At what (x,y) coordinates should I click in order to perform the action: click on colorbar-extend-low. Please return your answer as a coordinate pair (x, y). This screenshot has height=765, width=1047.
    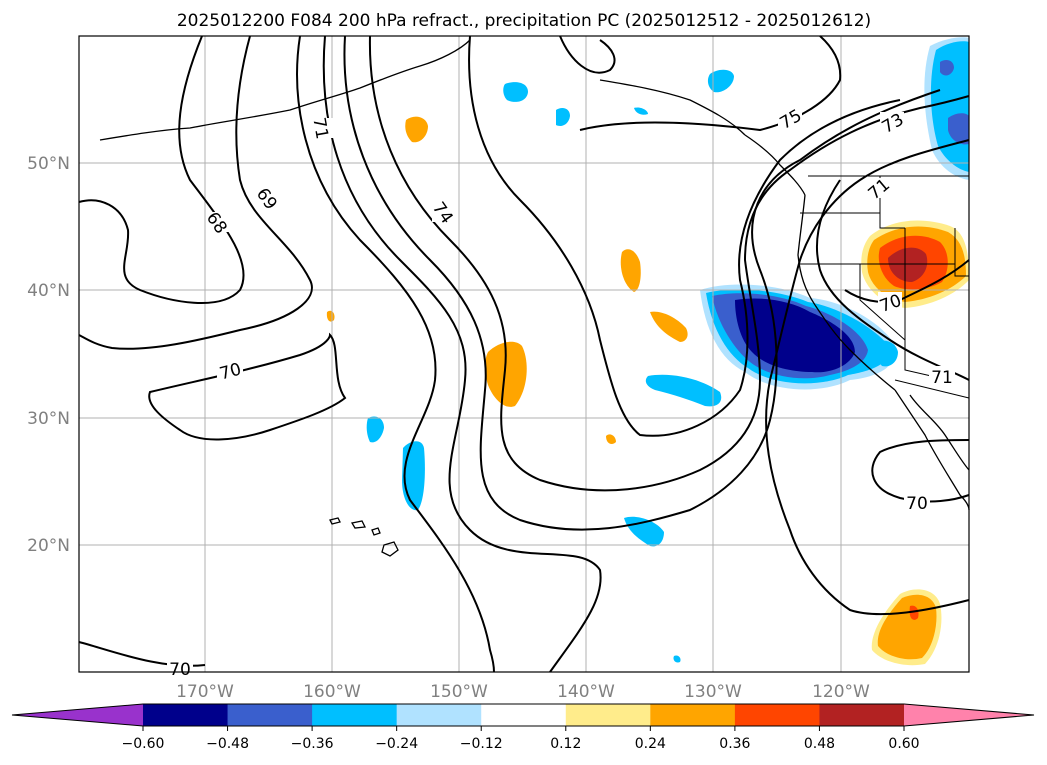
    Looking at the image, I should click on (77, 715).